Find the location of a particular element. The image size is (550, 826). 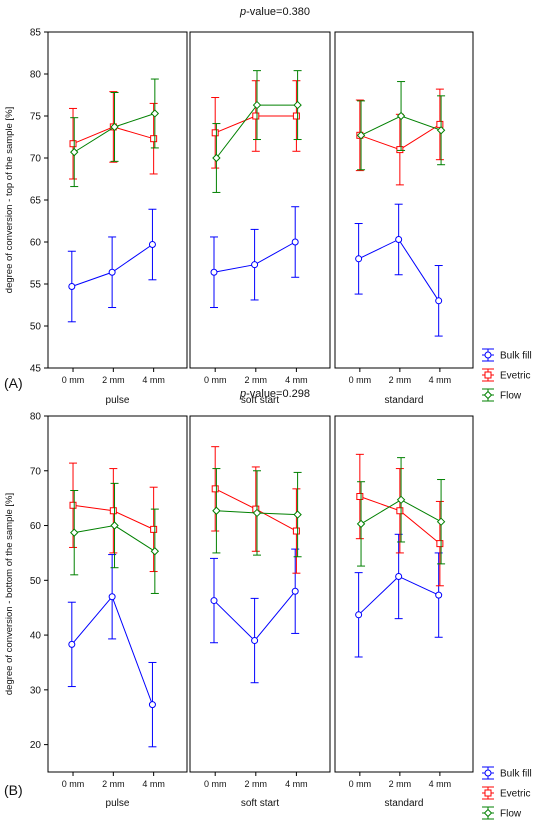

y-tick-label: 75 is located at coordinates (36, 117).